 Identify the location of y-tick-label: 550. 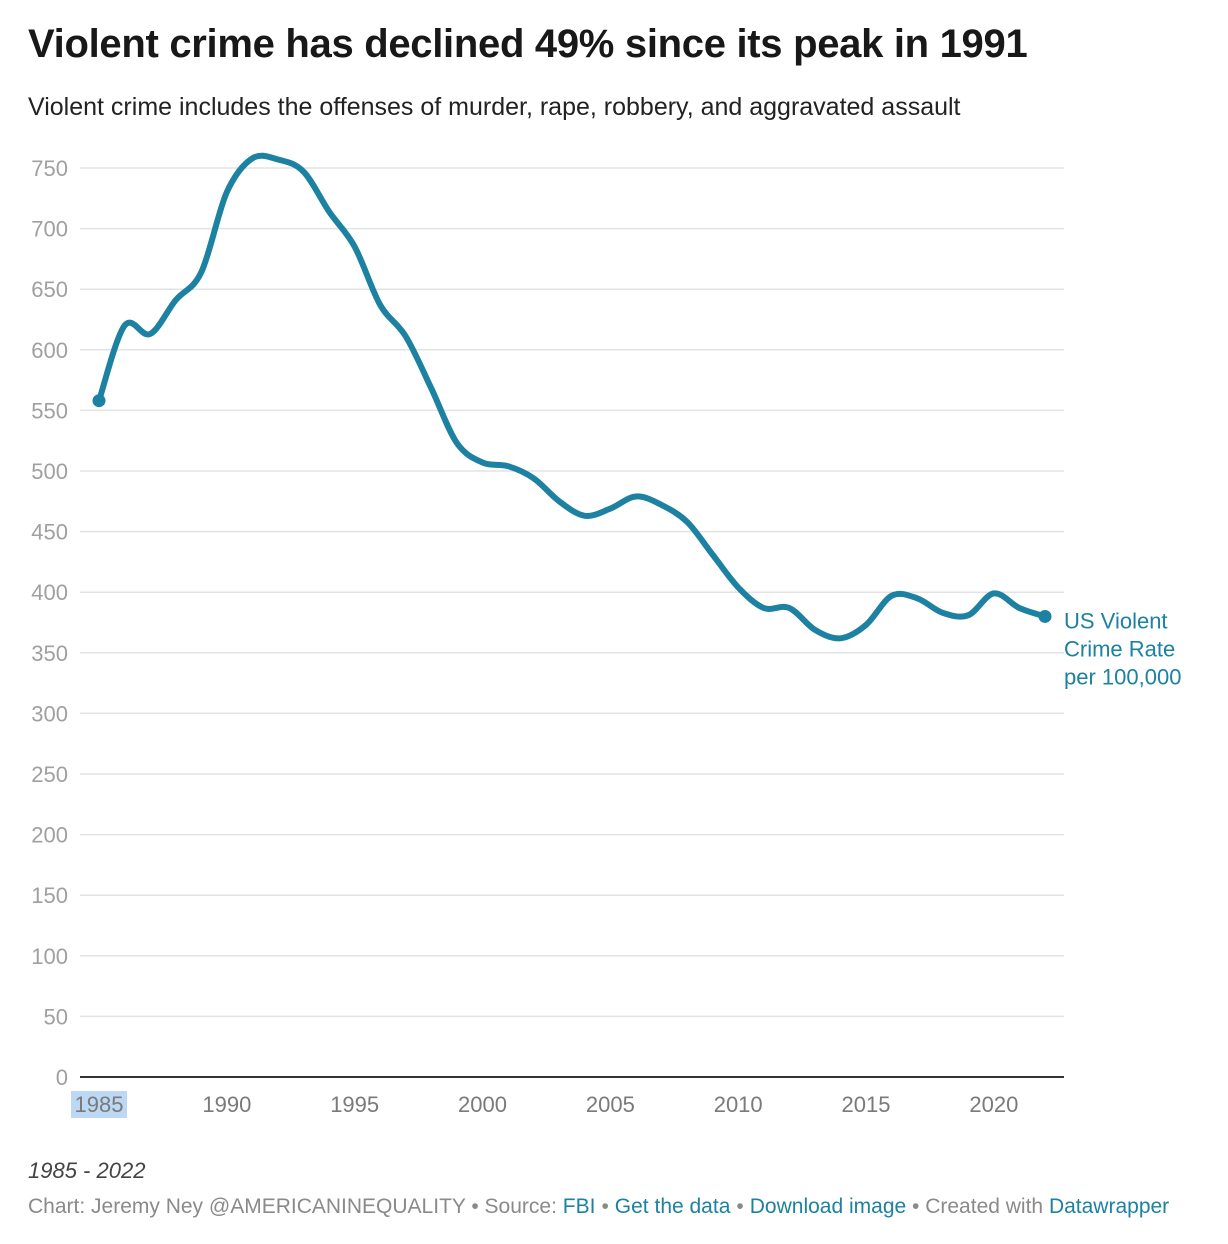
(49, 410).